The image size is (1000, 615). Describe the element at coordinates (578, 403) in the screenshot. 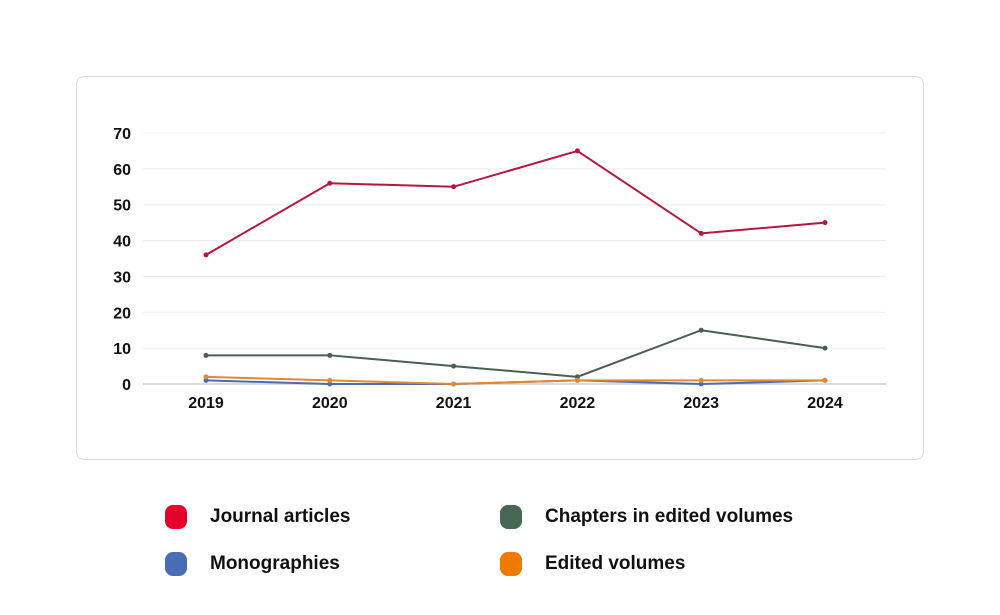

I see `x-tick-label: 2022` at that location.